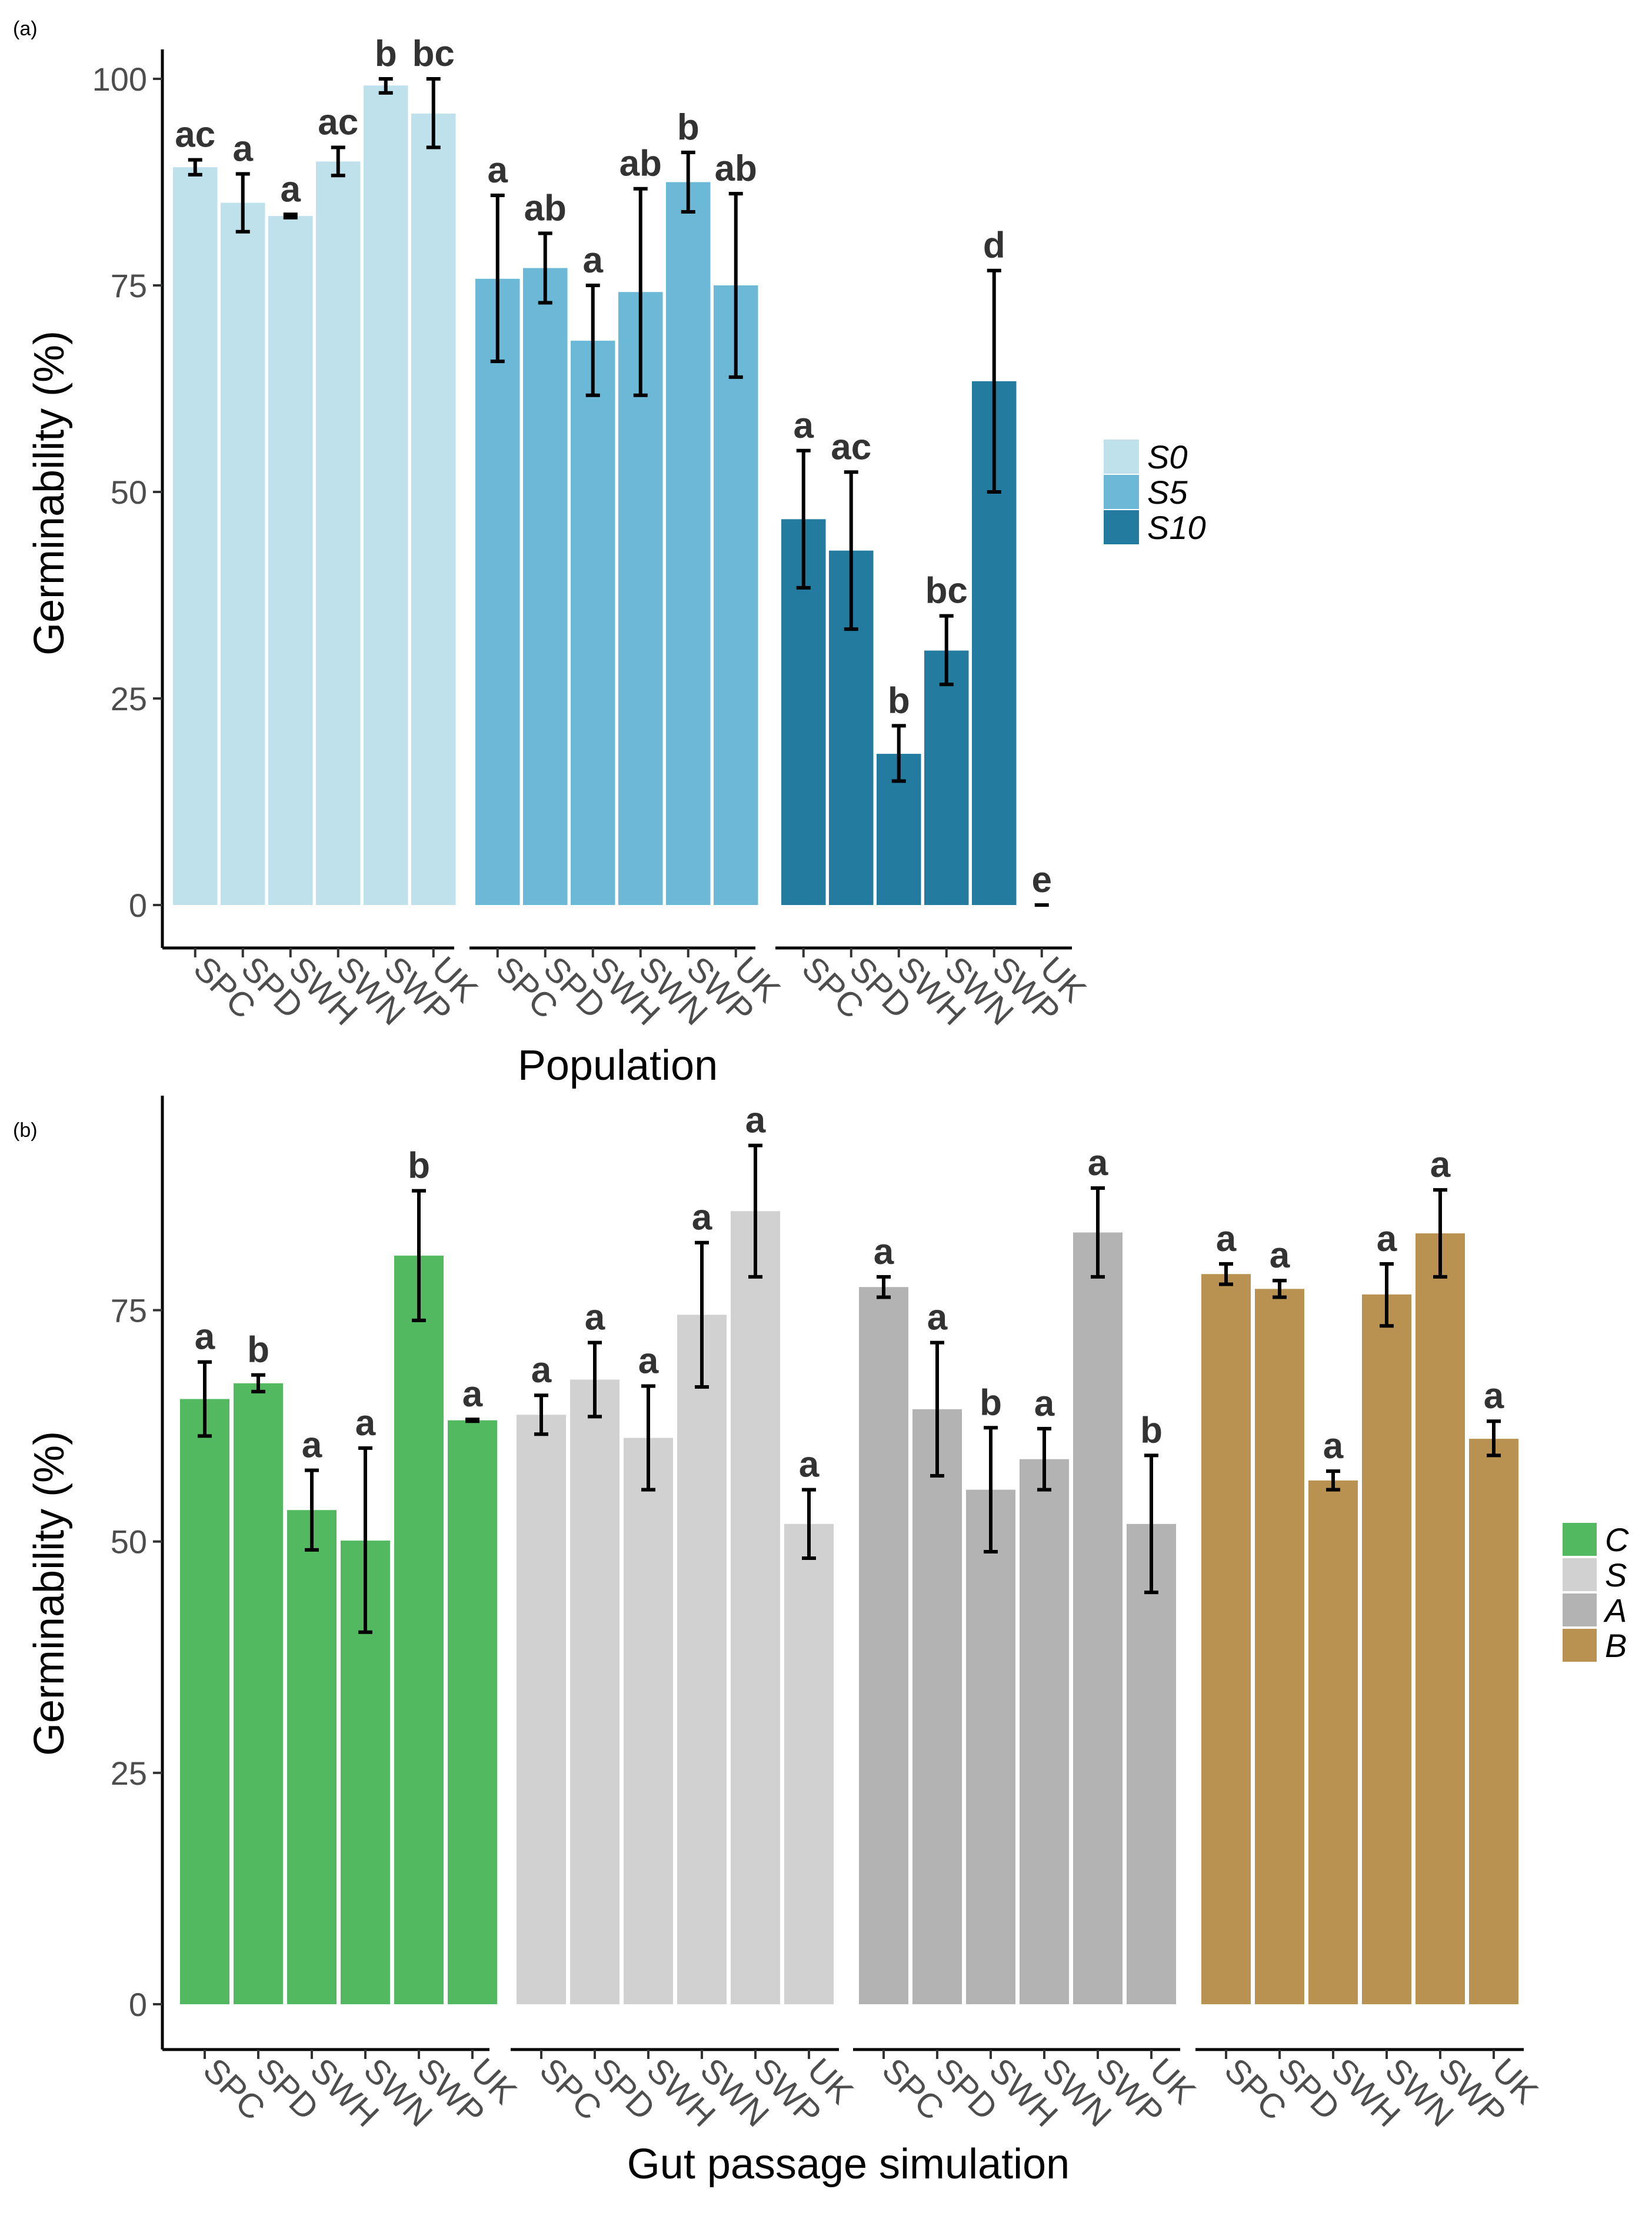 The height and width of the screenshot is (2219, 1652). I want to click on bar-B-SWP, so click(1440, 1618).